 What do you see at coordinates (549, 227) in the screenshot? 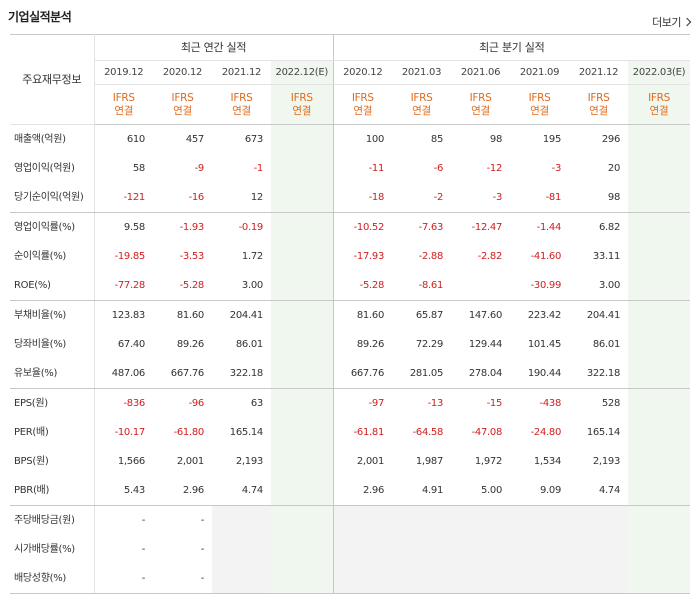
I see `table-cell: -1.44` at bounding box center [549, 227].